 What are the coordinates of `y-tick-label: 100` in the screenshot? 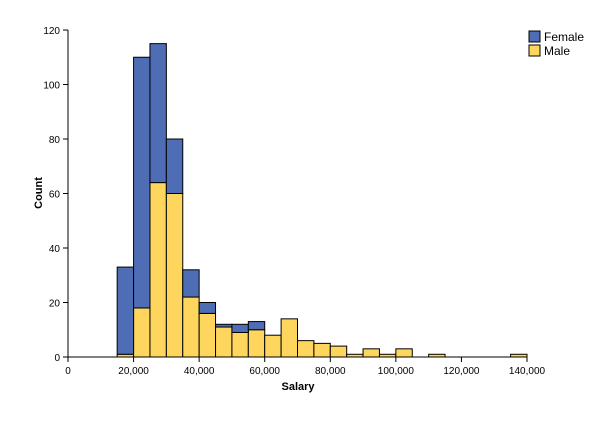 It's located at (51, 86).